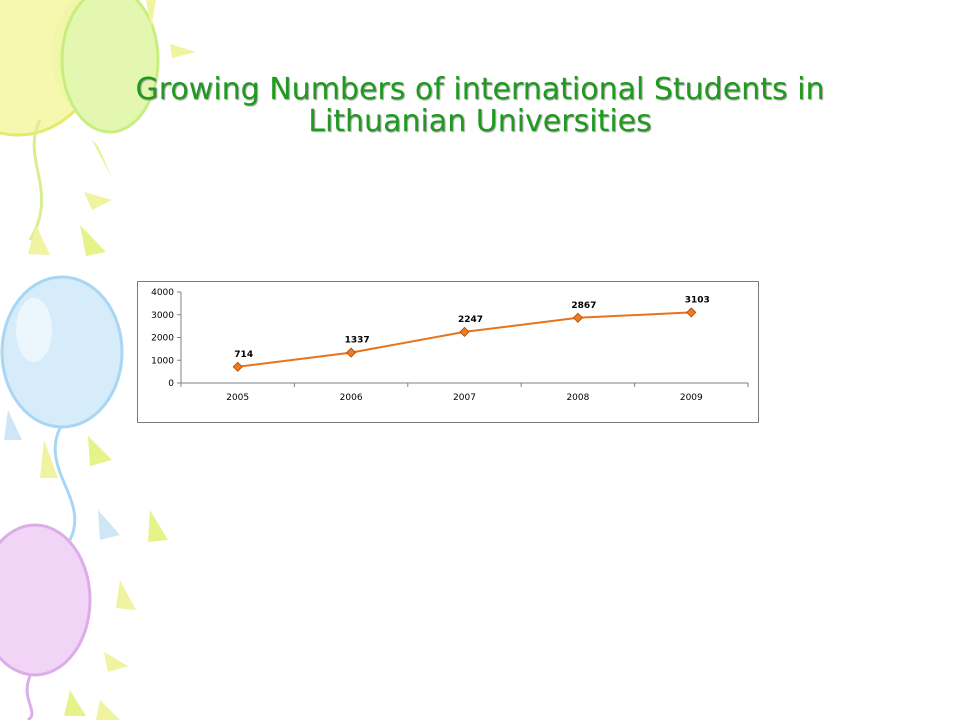 The width and height of the screenshot is (960, 720). Describe the element at coordinates (697, 300) in the screenshot. I see `data-label: 3103` at that location.